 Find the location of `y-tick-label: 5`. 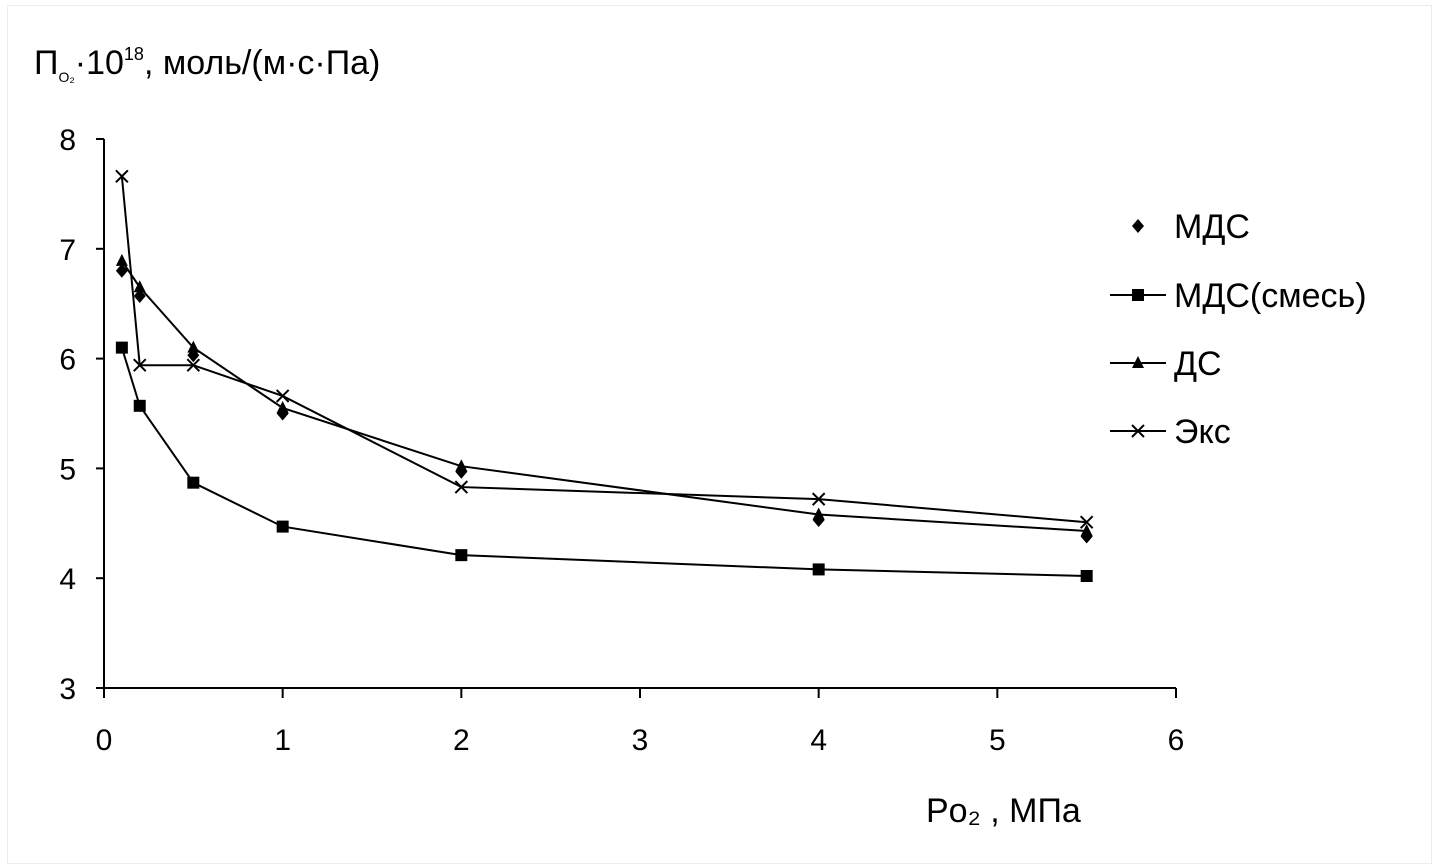

y-tick-label: 5 is located at coordinates (67, 469).